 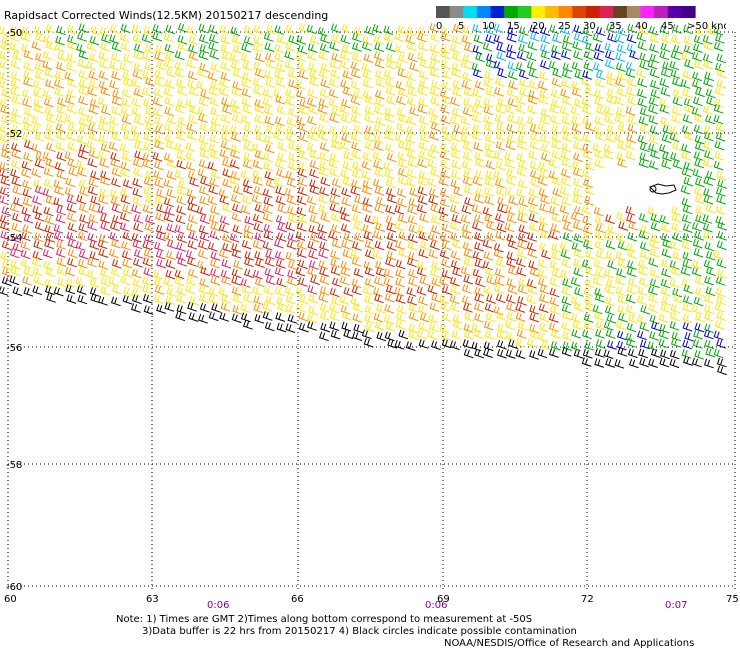 I want to click on lon-label: 69, so click(x=443, y=599).